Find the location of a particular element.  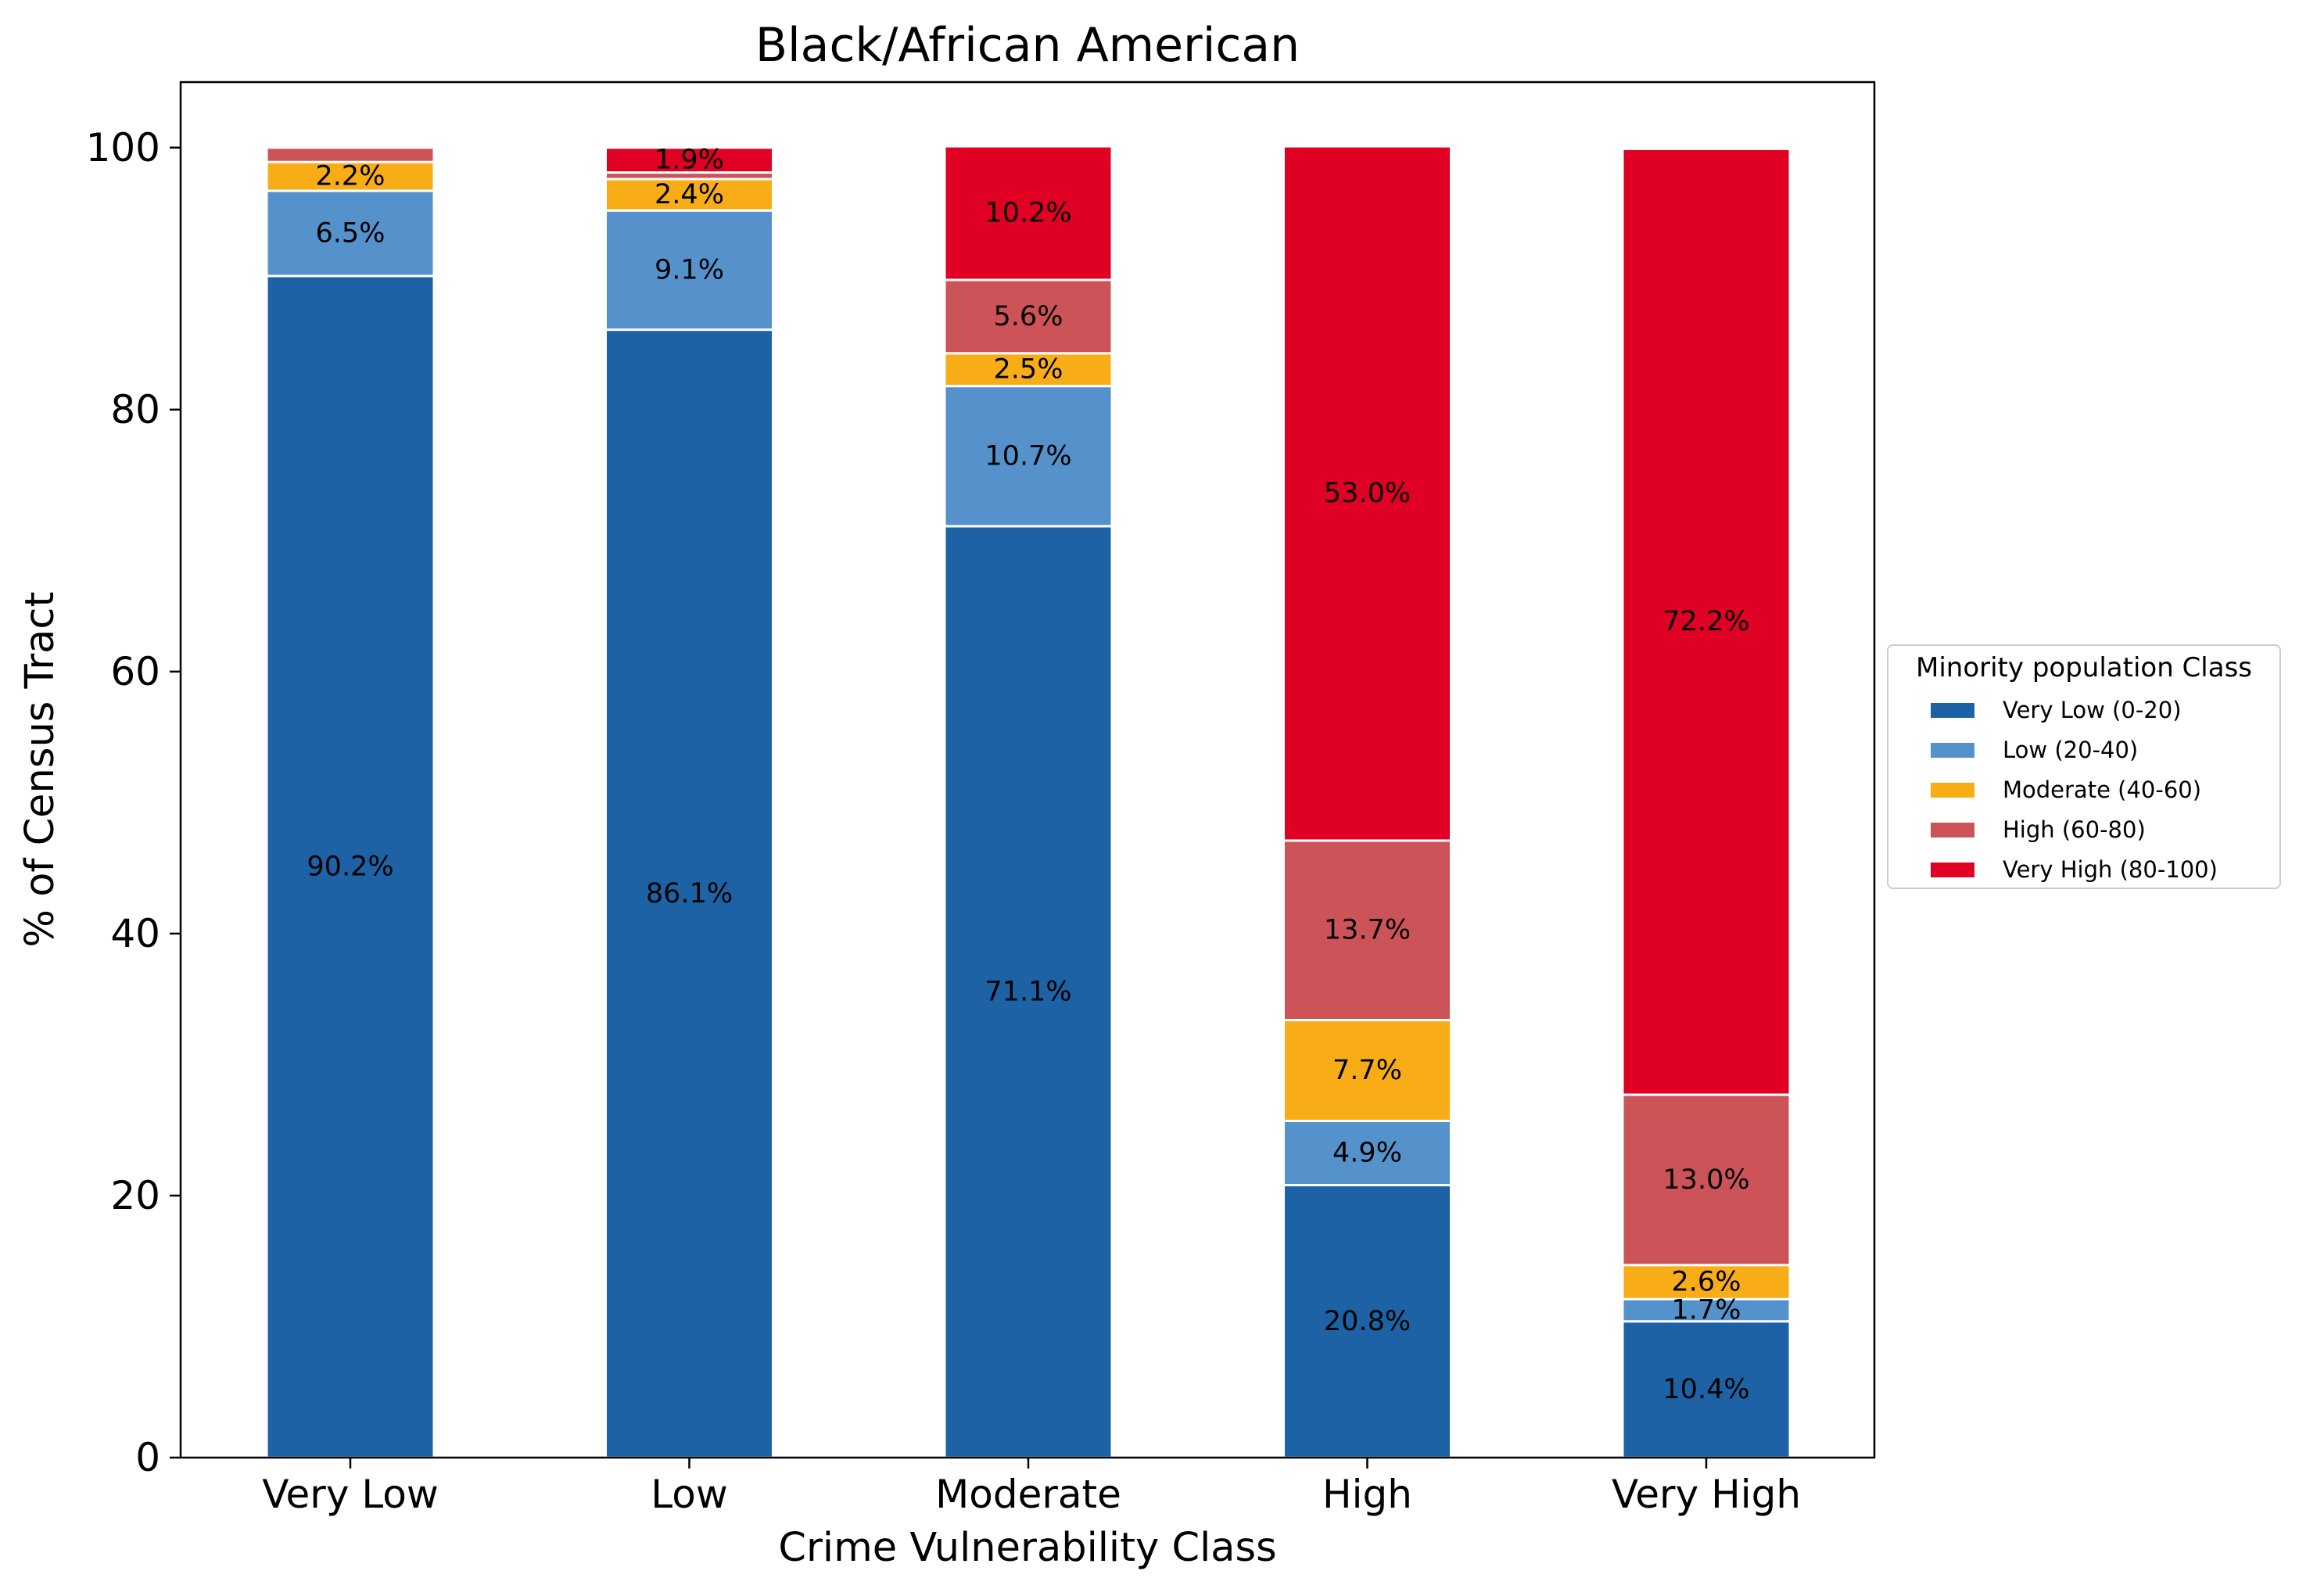

legend-frame is located at coordinates (2084, 767).